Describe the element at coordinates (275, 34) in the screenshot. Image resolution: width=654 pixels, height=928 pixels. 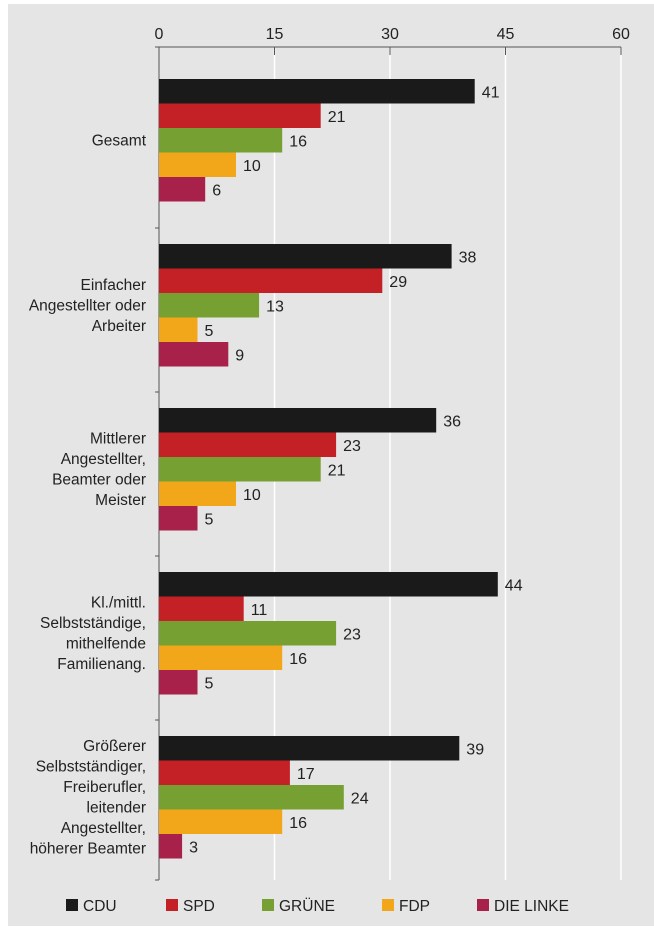
I see `x-tick-label: 15` at that location.